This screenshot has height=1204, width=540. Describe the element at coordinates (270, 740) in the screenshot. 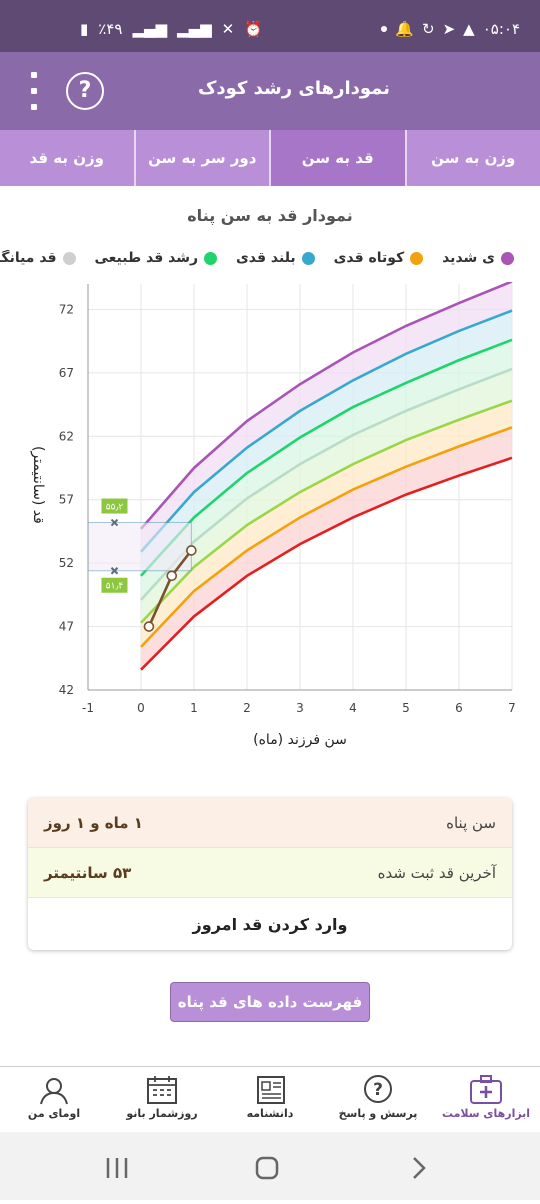

I see `x-axis-title: سن فرزند (ماه)` at that location.